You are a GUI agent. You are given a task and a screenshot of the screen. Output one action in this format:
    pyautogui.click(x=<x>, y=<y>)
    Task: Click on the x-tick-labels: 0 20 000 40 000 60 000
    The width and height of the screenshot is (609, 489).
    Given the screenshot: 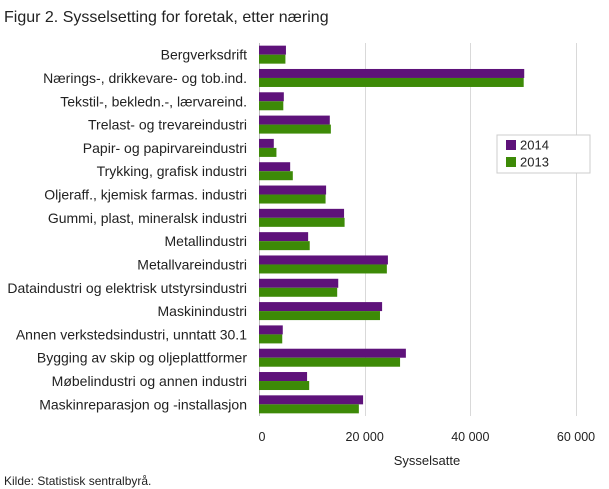 What is the action you would take?
    pyautogui.click(x=427, y=437)
    